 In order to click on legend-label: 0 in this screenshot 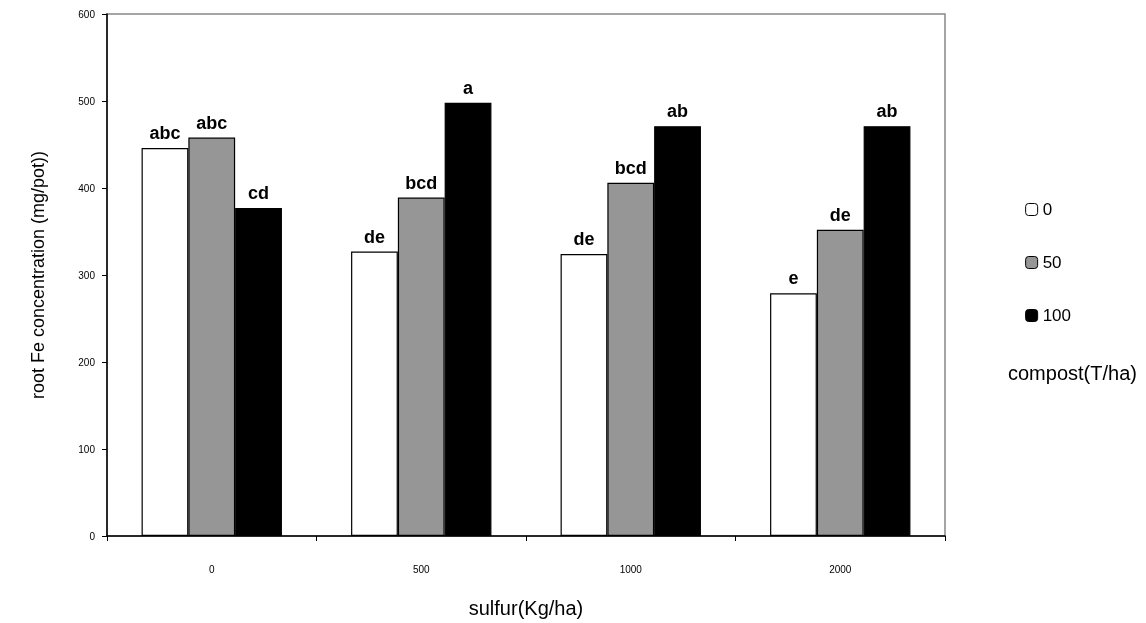, I will do `click(1047, 209)`.